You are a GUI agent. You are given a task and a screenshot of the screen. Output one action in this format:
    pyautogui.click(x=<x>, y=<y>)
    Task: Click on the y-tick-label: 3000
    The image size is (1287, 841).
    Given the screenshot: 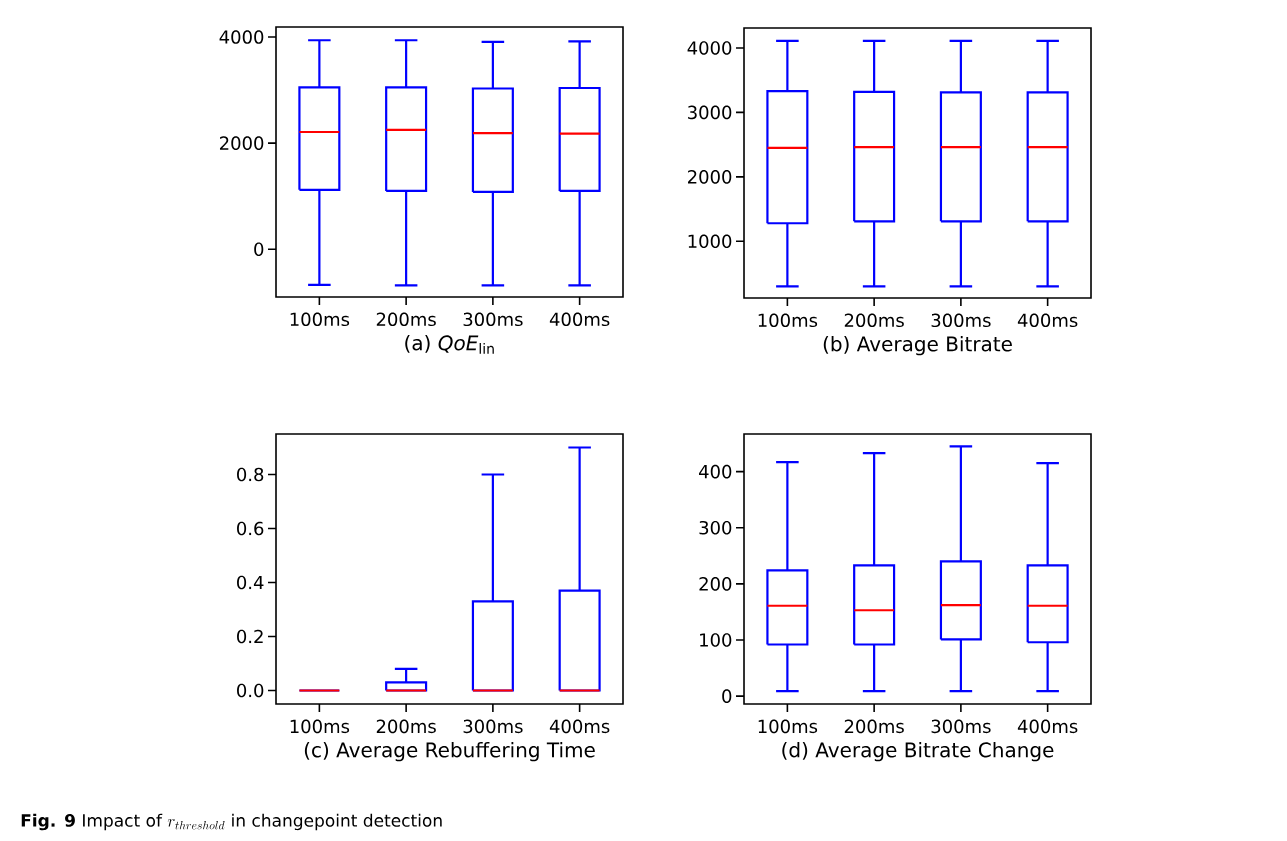 What is the action you would take?
    pyautogui.click(x=710, y=112)
    